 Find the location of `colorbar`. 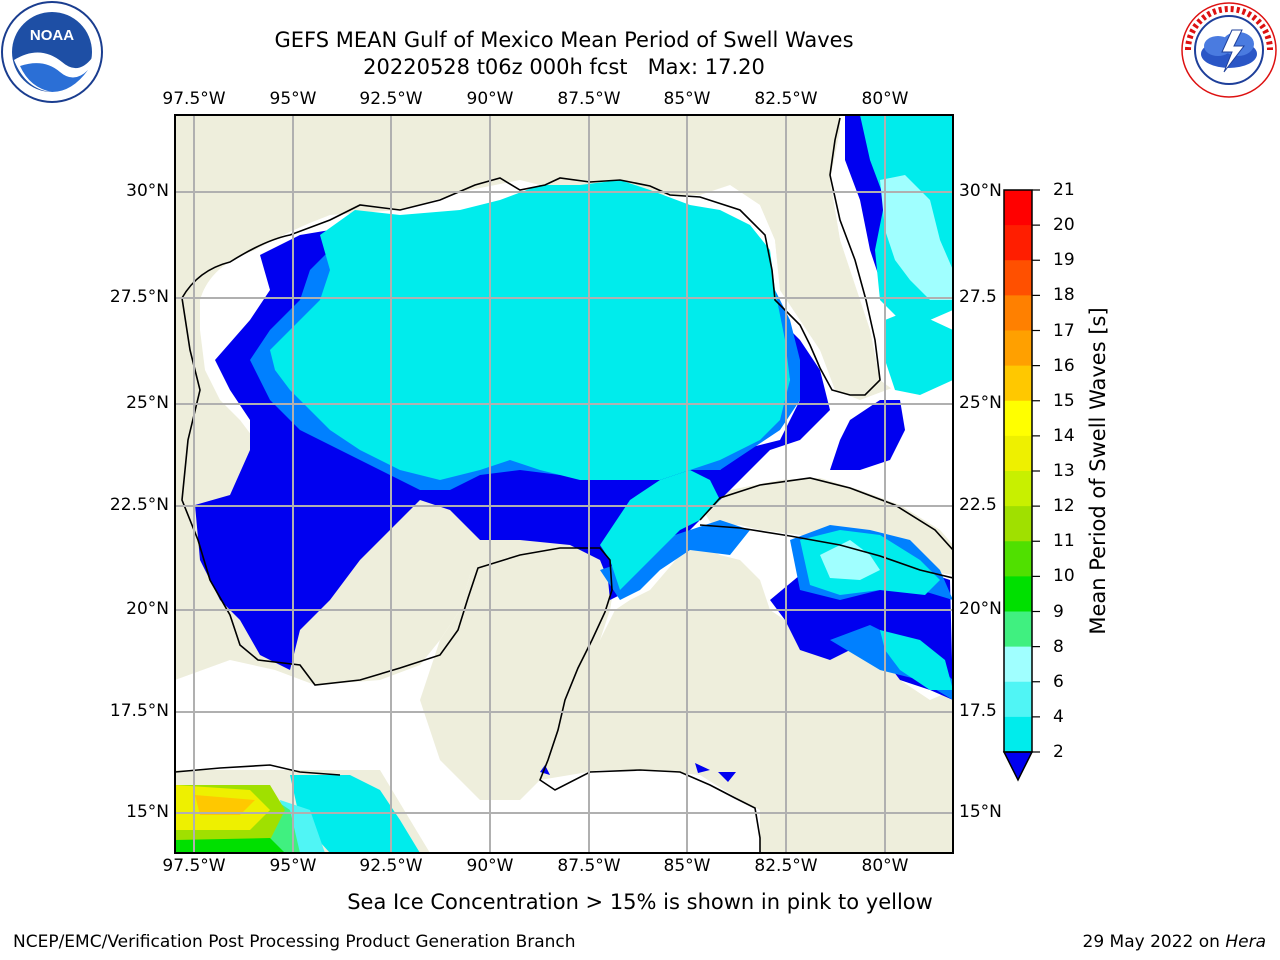

colorbar is located at coordinates (1021, 485).